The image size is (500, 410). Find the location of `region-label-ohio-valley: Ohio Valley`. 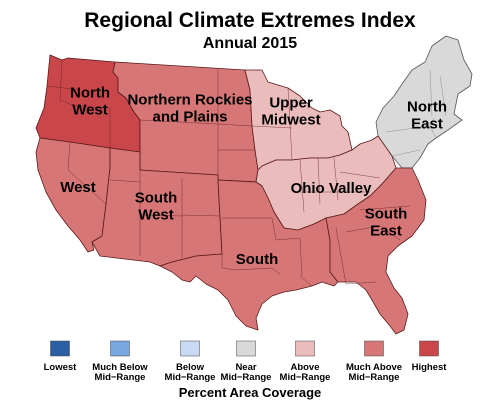

region-label-ohio-valley: Ohio Valley is located at coordinates (332, 188).